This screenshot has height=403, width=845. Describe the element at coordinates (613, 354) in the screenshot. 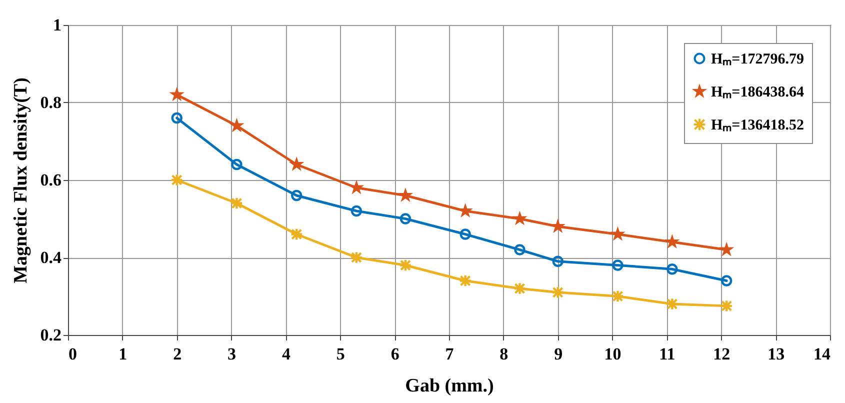

I see `x-tick-label: 10` at that location.